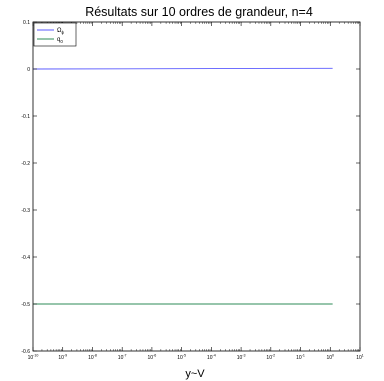 This screenshot has width=384, height=381. I want to click on y-tick-label: 0.1, so click(26, 23).